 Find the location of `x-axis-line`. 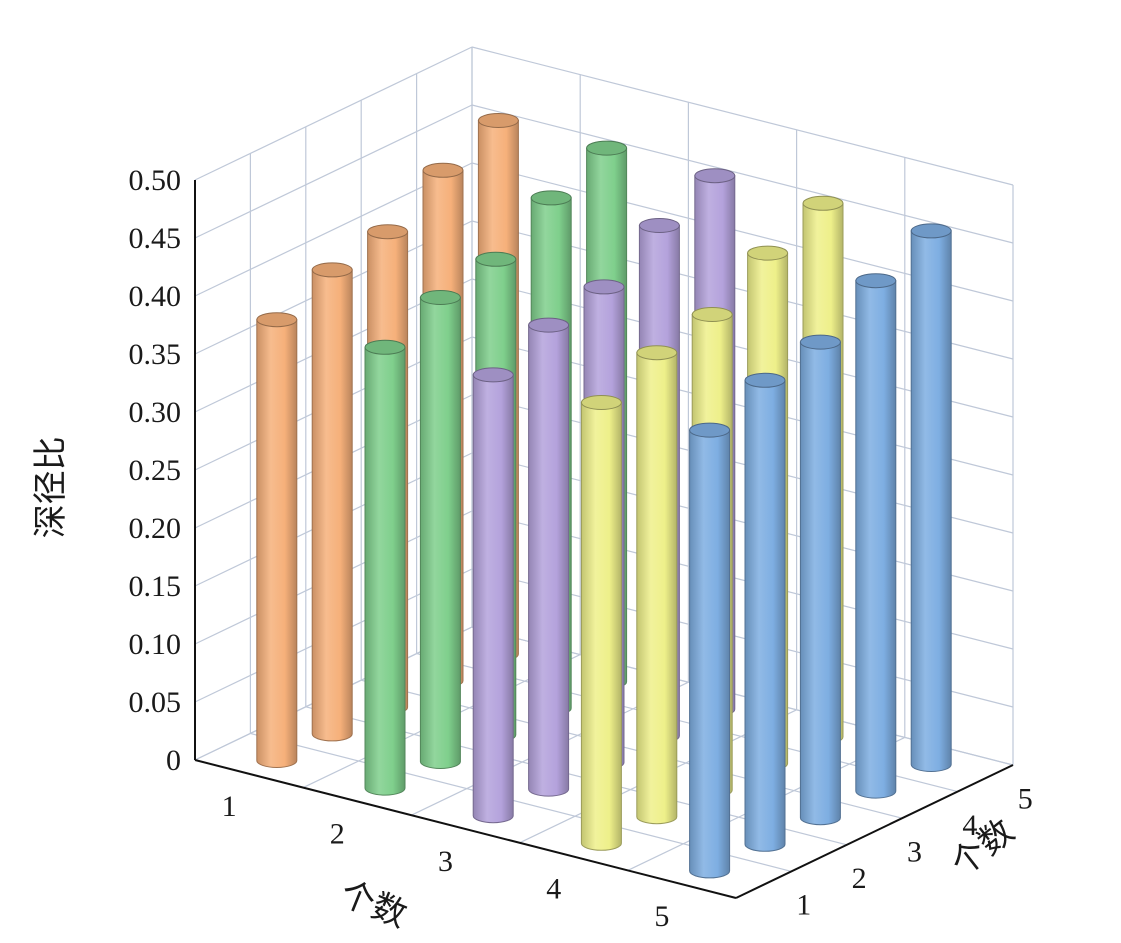

x-axis-line is located at coordinates (465, 829).